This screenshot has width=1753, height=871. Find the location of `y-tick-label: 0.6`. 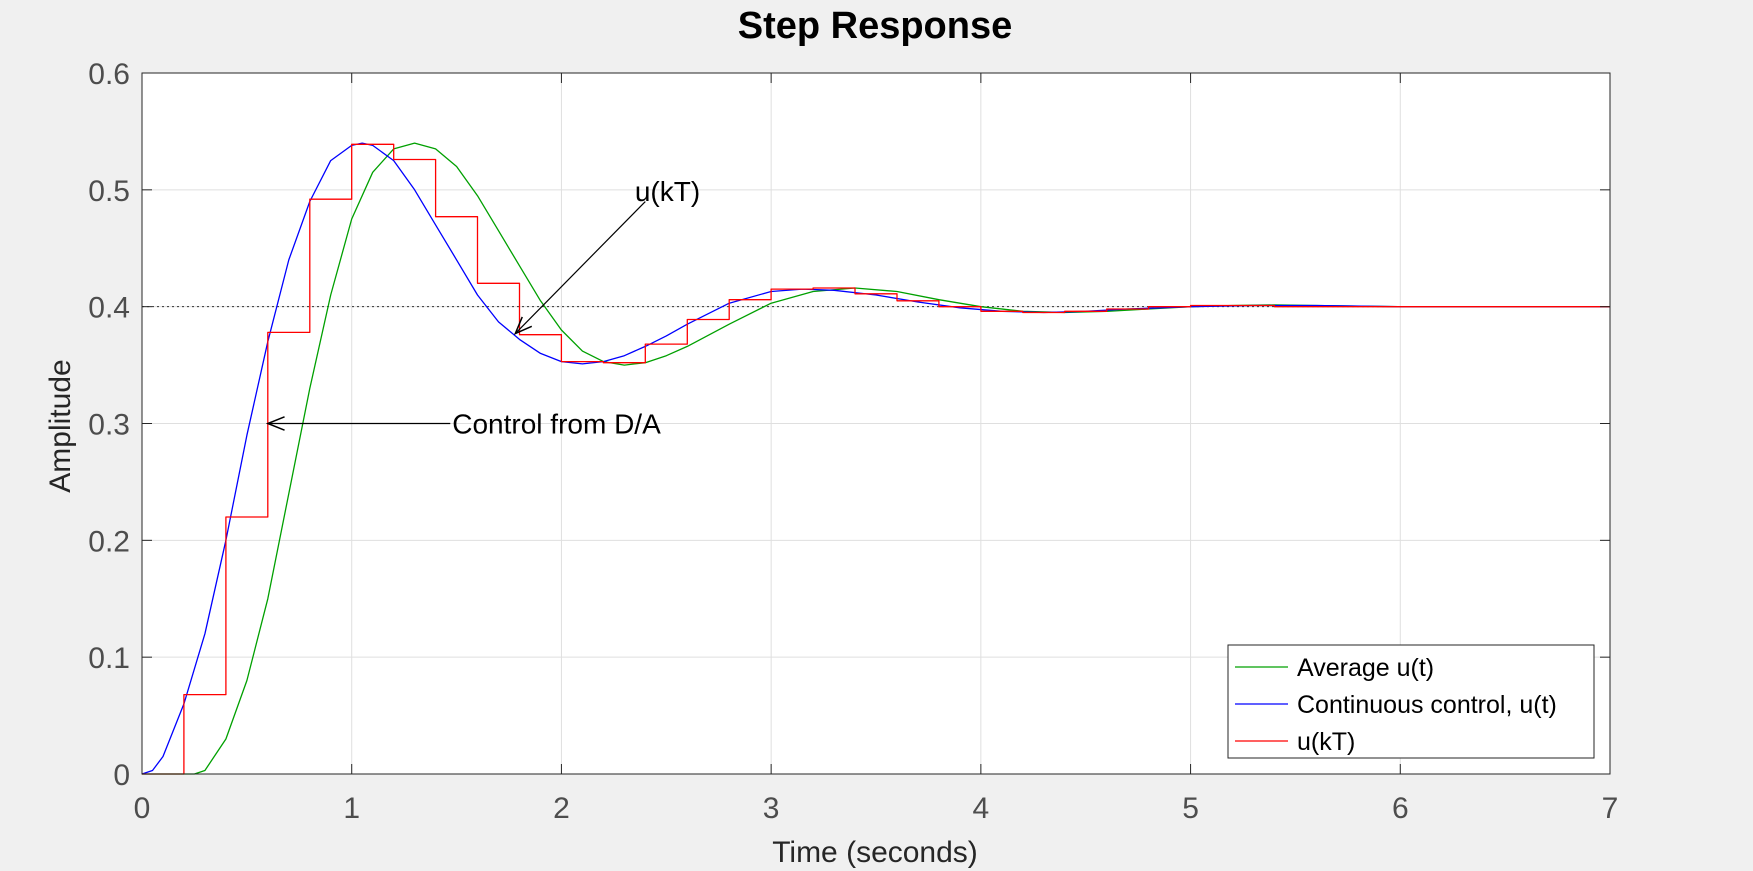

y-tick-label: 0.6 is located at coordinates (109, 74).